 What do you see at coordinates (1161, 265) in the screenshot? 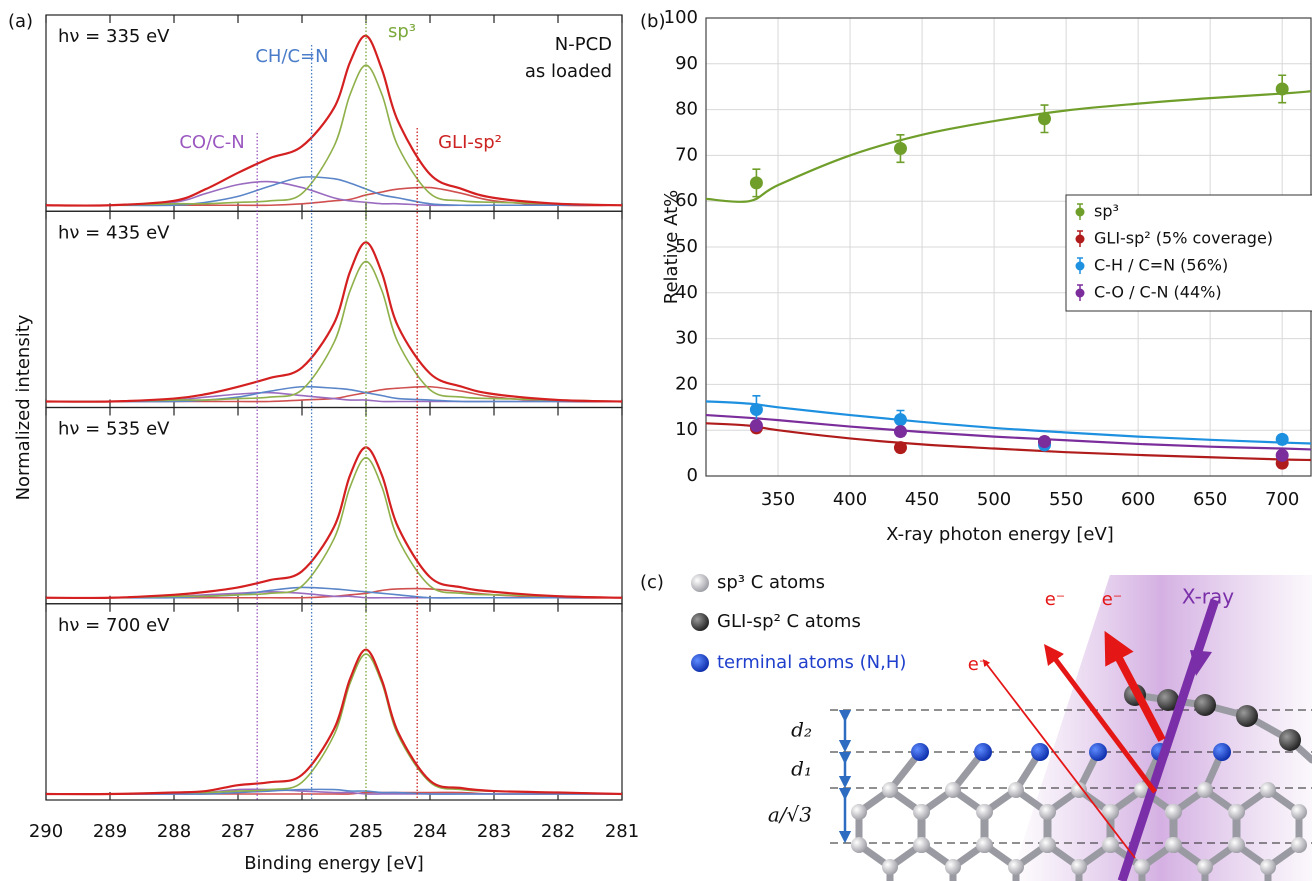
I see `legend-label: C-H / C=N (56%)` at bounding box center [1161, 265].